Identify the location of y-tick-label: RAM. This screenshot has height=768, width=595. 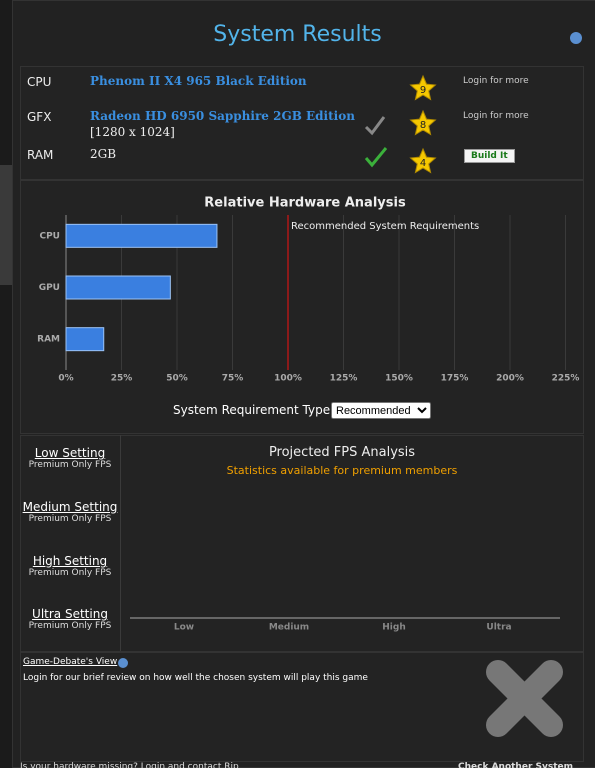
(48, 340).